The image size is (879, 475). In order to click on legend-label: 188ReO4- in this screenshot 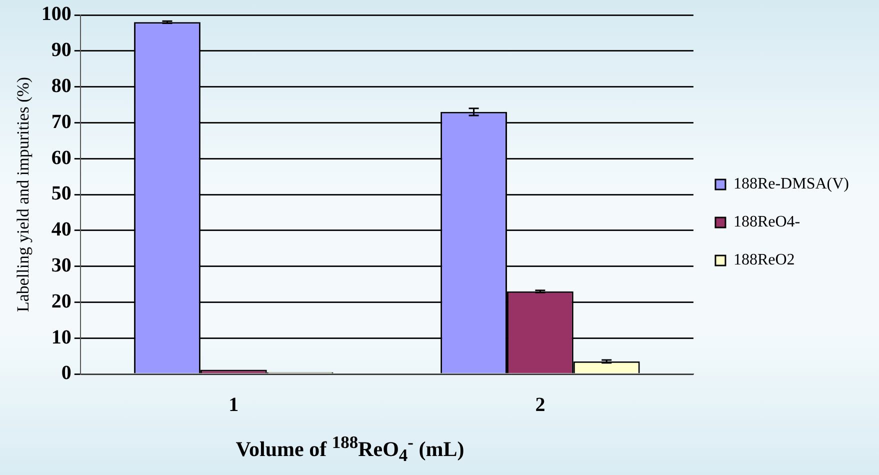, I will do `click(766, 222)`.